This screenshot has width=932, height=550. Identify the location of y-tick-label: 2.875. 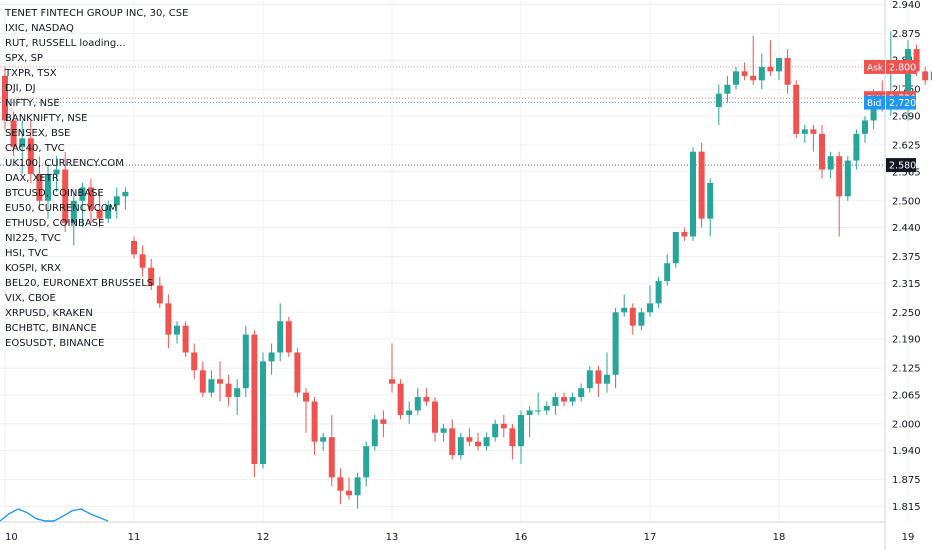
(906, 34).